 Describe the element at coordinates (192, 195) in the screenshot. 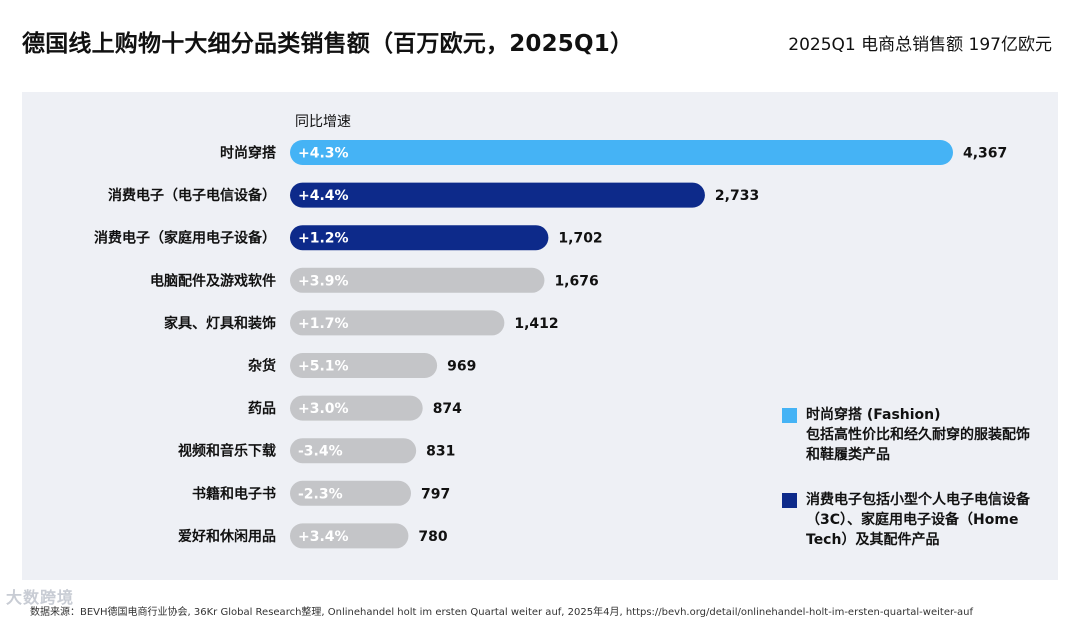

I see `category-label: 消费电子（电子电信设备）` at that location.